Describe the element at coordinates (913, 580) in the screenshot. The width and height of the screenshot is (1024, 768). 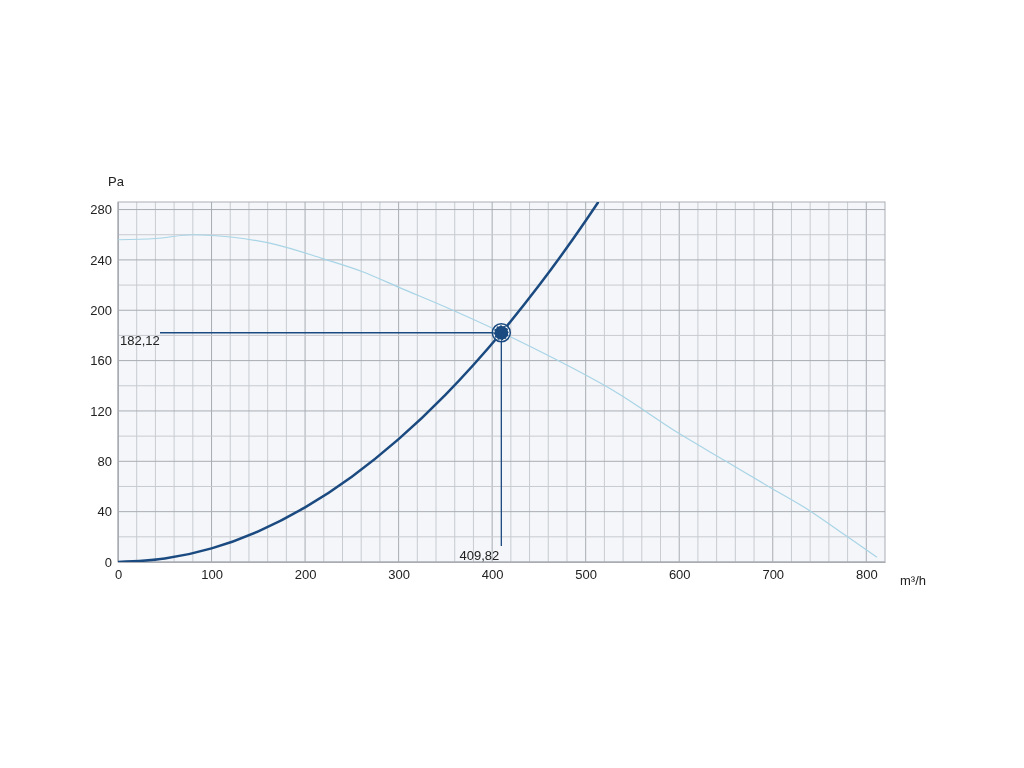
I see `x-axis-title: m³/h` at that location.